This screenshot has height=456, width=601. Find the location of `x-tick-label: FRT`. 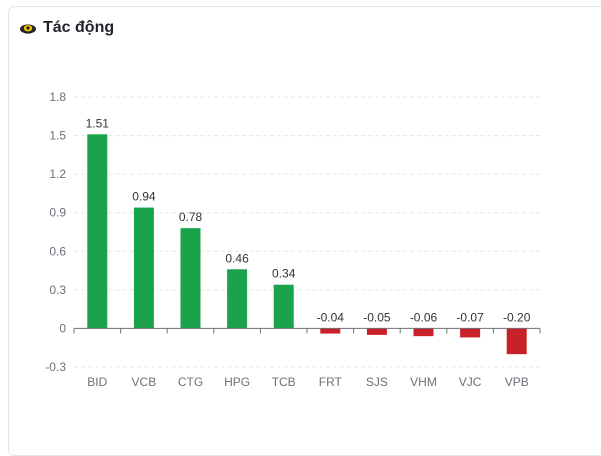

x-tick-label: FRT is located at coordinates (331, 382).